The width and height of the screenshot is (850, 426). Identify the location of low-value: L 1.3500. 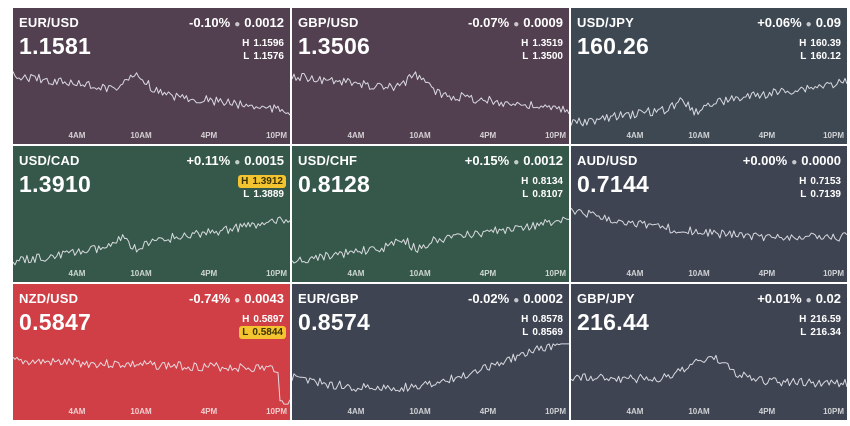
(542, 56).